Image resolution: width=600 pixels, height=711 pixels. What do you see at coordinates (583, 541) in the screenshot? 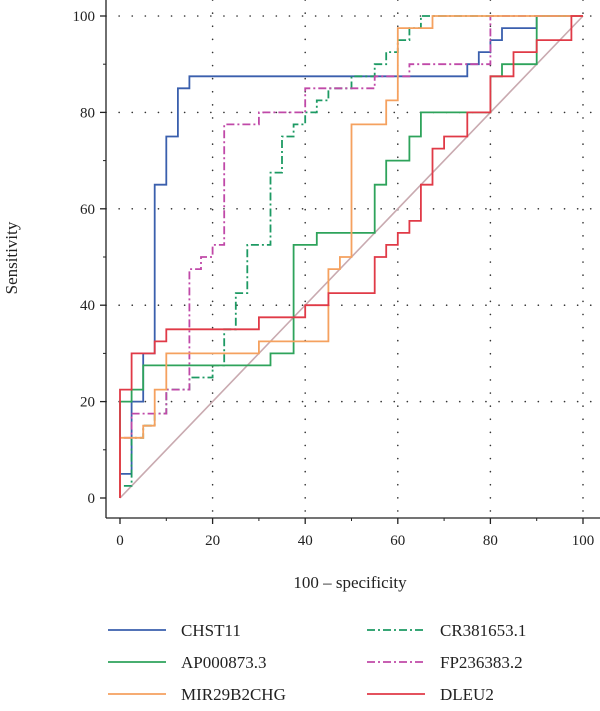
I see `x-tick-label: 100` at bounding box center [583, 541].